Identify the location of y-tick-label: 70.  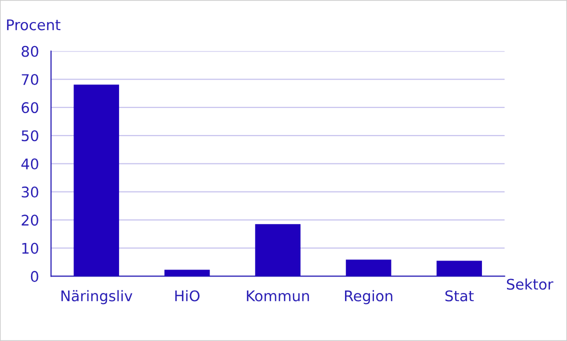
(30, 80).